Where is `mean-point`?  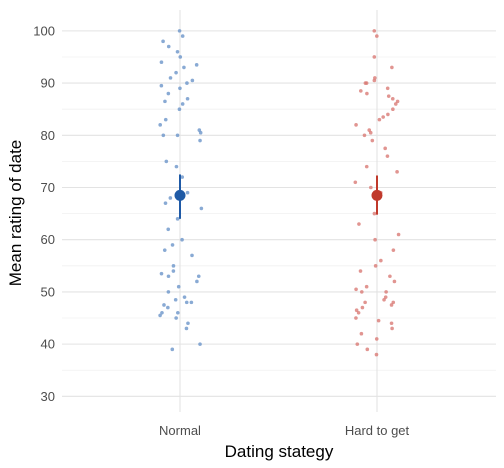
mean-point is located at coordinates (180, 195).